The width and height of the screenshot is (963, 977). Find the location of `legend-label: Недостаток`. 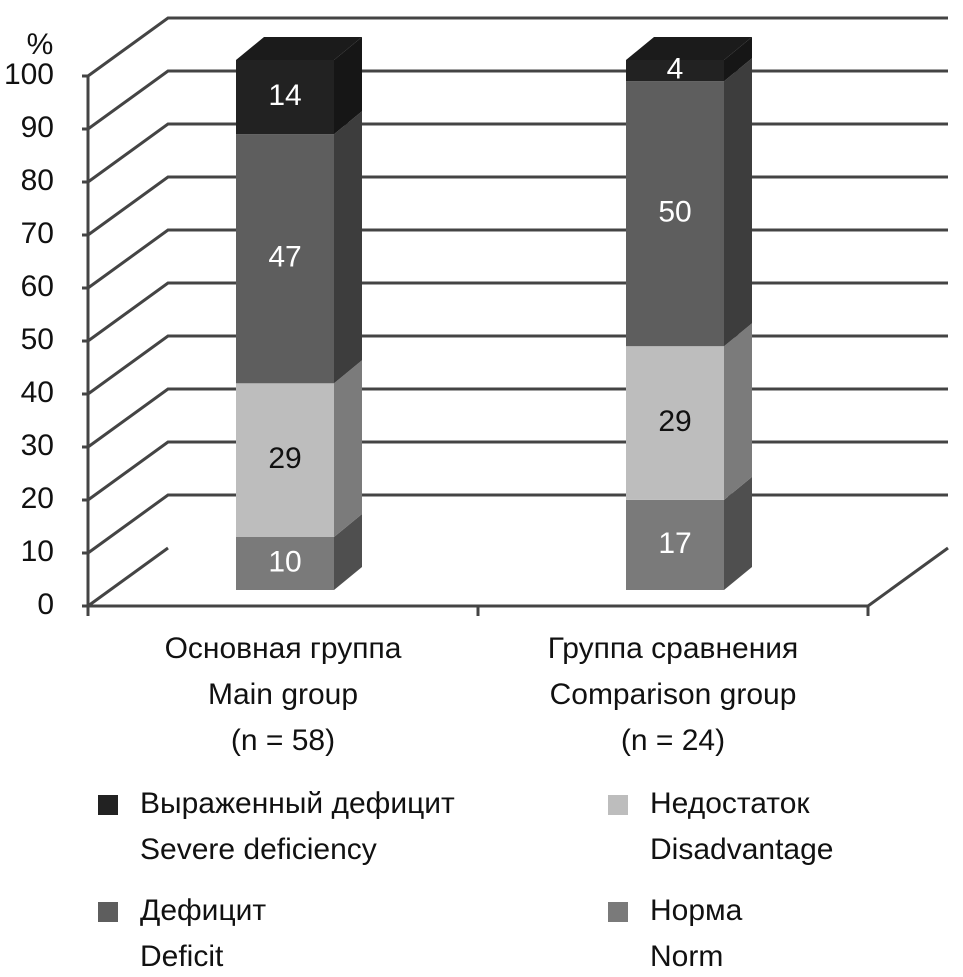

legend-label: Недостаток is located at coordinates (730, 803).